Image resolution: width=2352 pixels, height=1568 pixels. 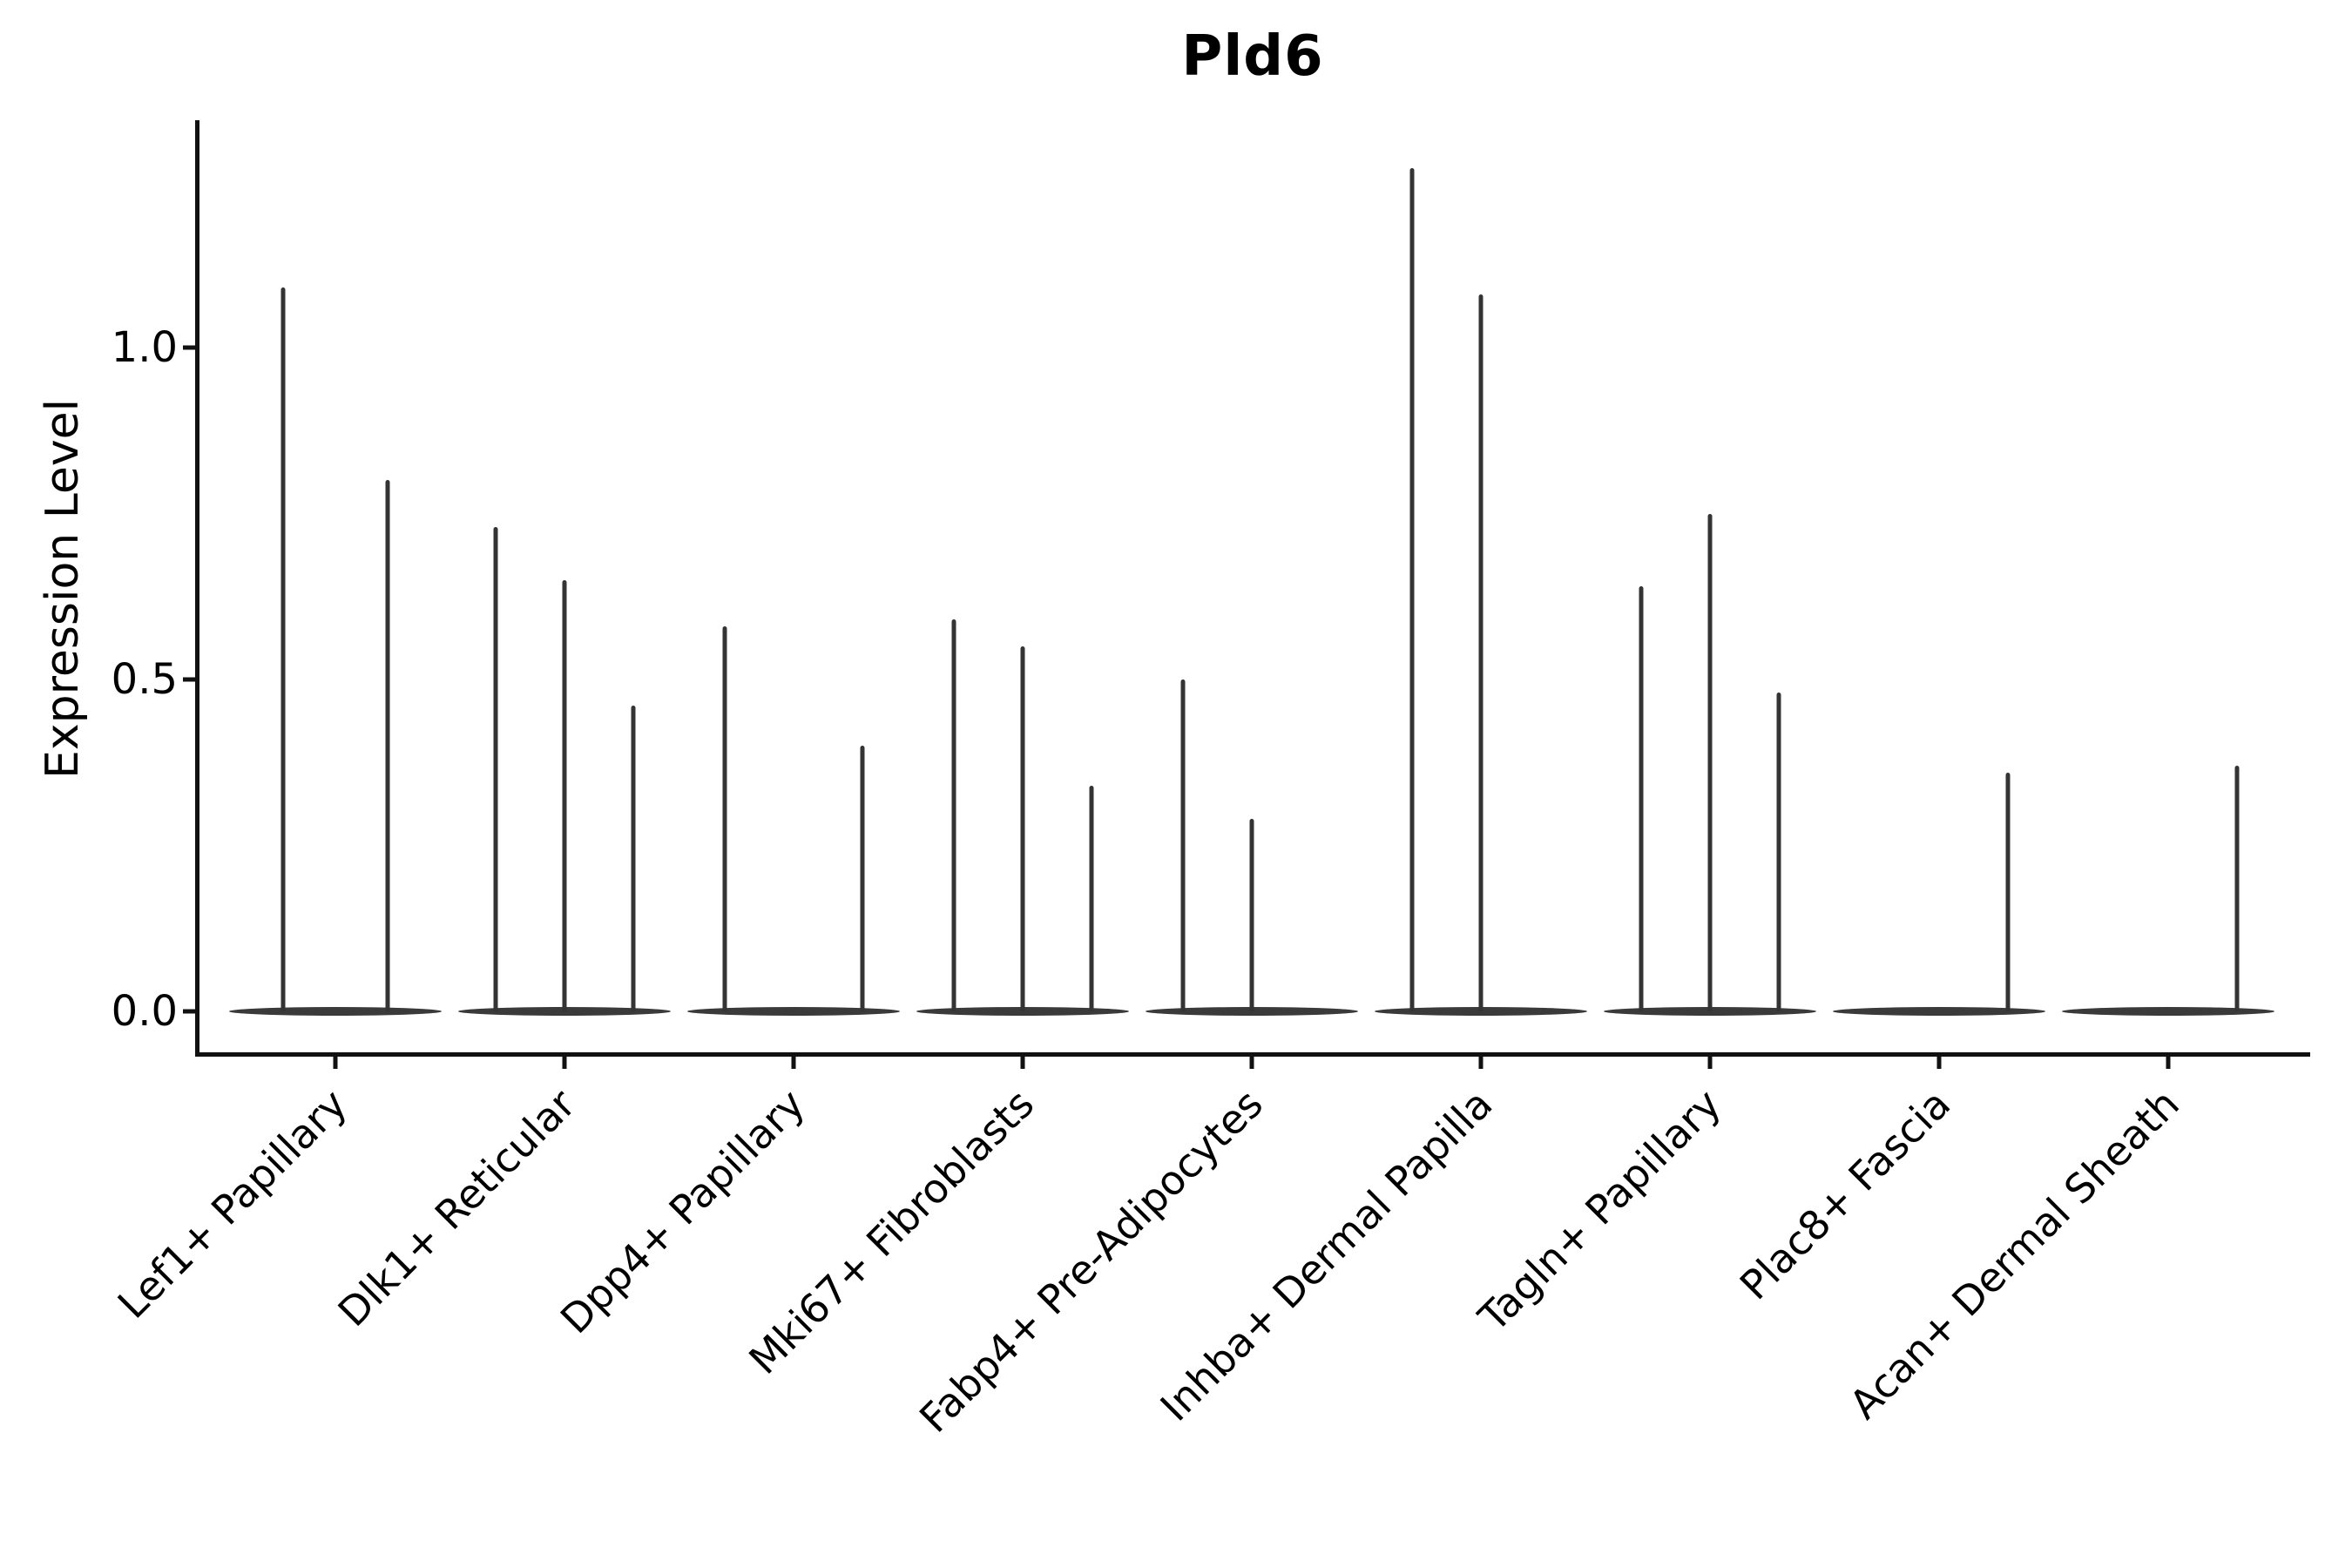 What do you see at coordinates (197, 588) in the screenshot?
I see `y-axis-spine` at bounding box center [197, 588].